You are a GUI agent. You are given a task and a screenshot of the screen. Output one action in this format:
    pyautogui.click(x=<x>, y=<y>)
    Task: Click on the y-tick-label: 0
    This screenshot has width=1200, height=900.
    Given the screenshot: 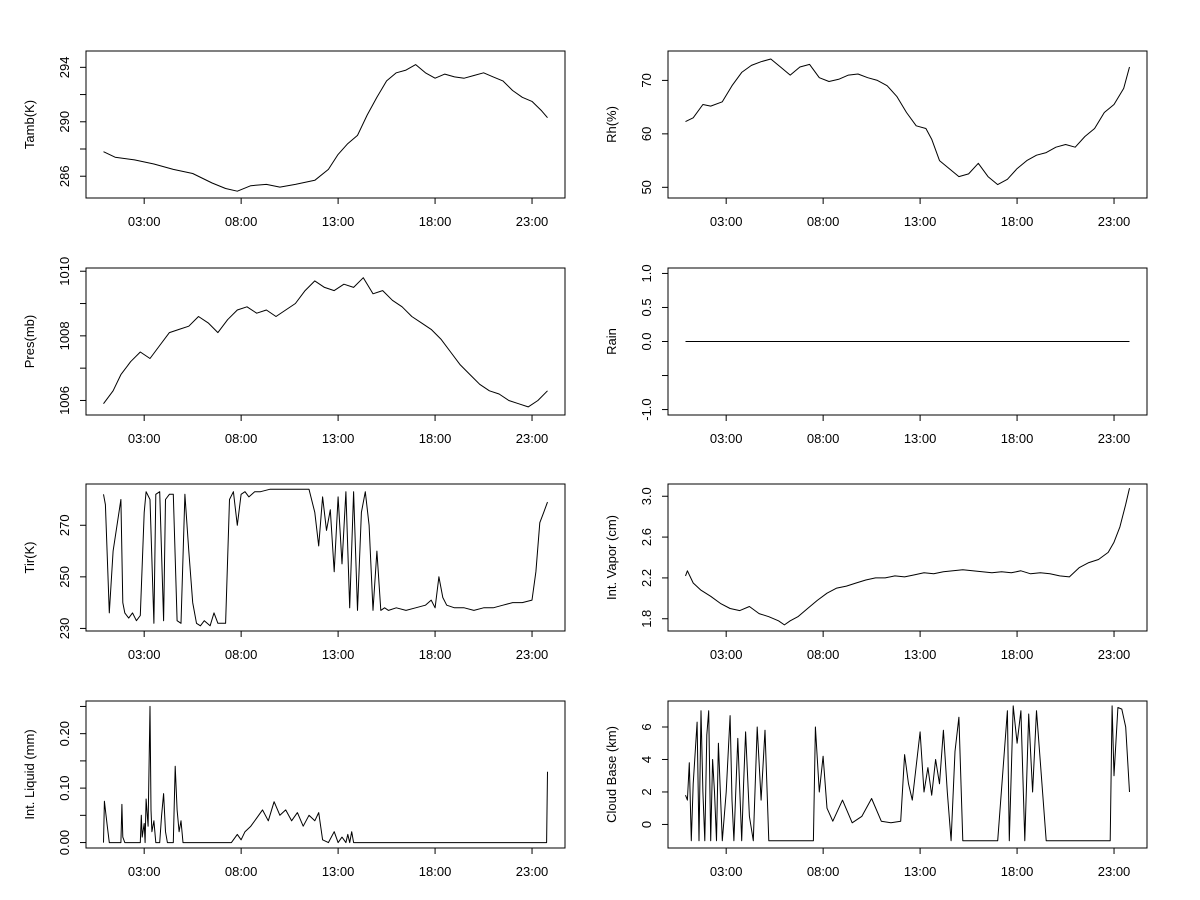 What is the action you would take?
    pyautogui.click(x=646, y=824)
    